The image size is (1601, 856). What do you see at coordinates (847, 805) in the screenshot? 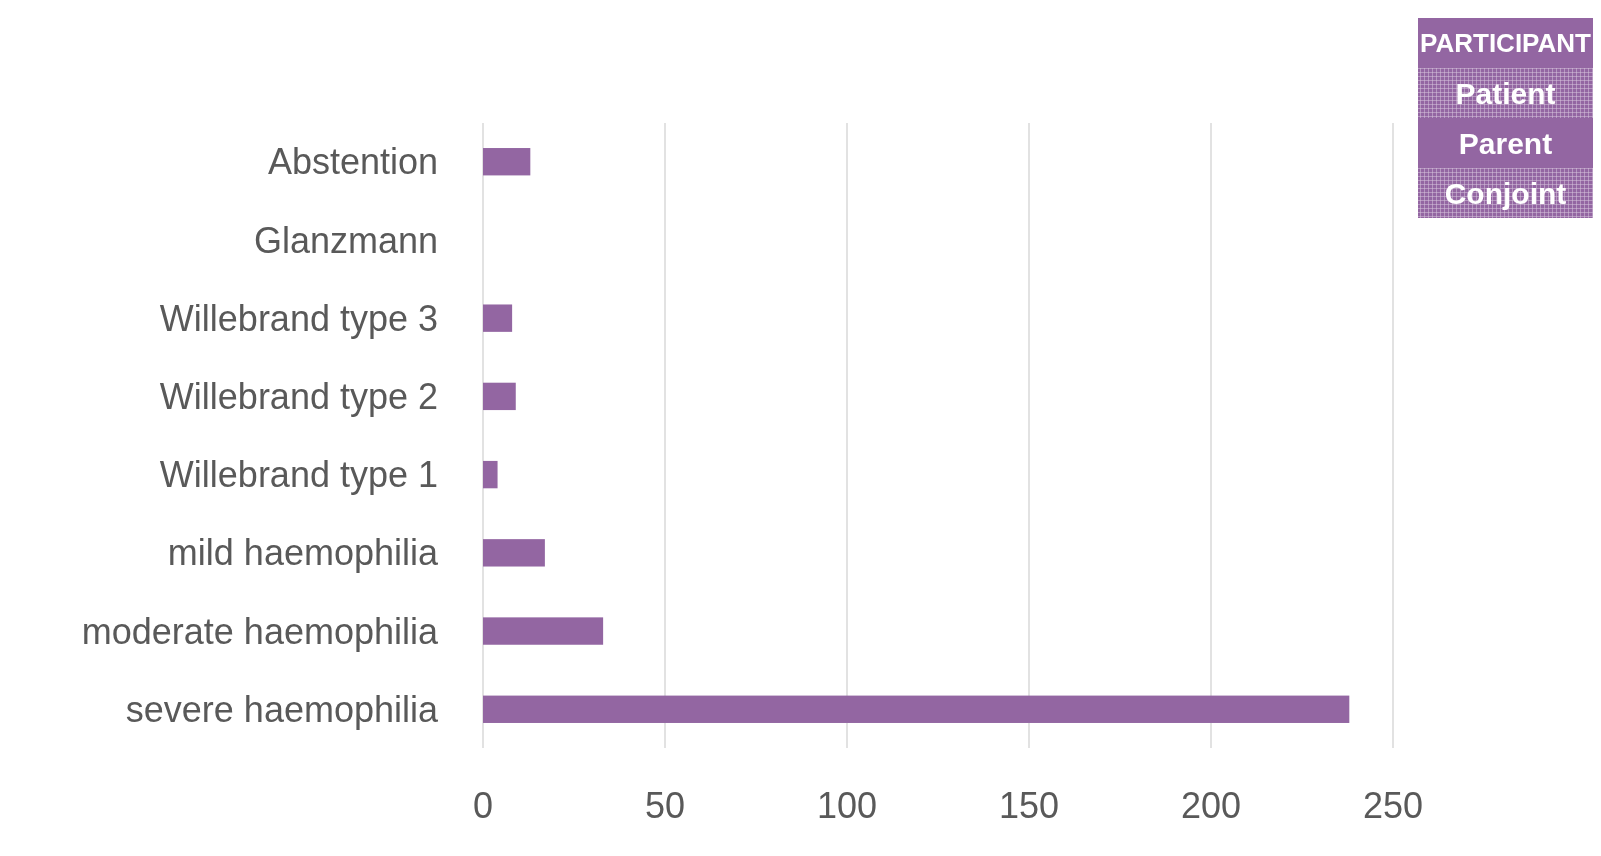
I see `x-tick-label: 100` at bounding box center [847, 805].